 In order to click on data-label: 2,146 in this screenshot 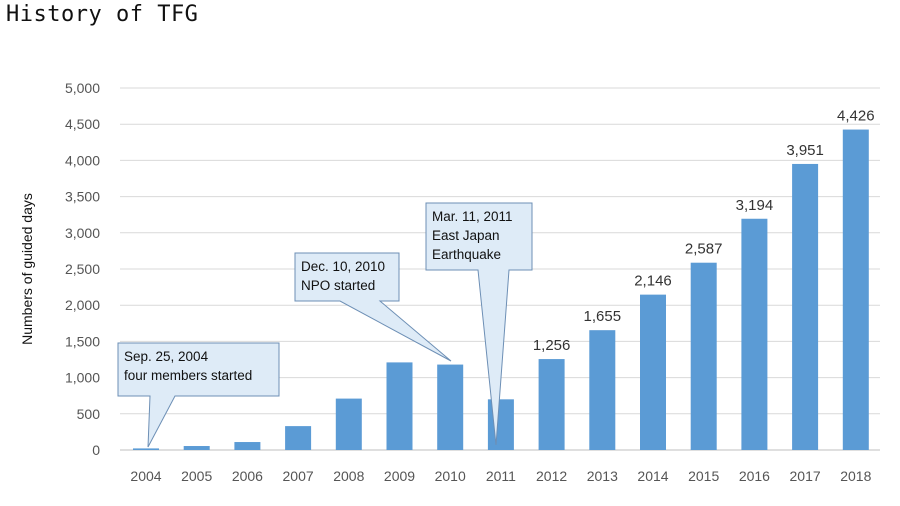, I will do `click(653, 281)`.